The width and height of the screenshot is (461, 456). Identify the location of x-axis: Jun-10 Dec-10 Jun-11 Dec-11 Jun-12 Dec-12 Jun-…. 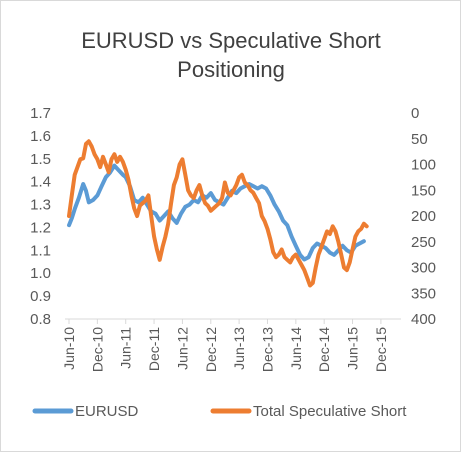
(231, 345).